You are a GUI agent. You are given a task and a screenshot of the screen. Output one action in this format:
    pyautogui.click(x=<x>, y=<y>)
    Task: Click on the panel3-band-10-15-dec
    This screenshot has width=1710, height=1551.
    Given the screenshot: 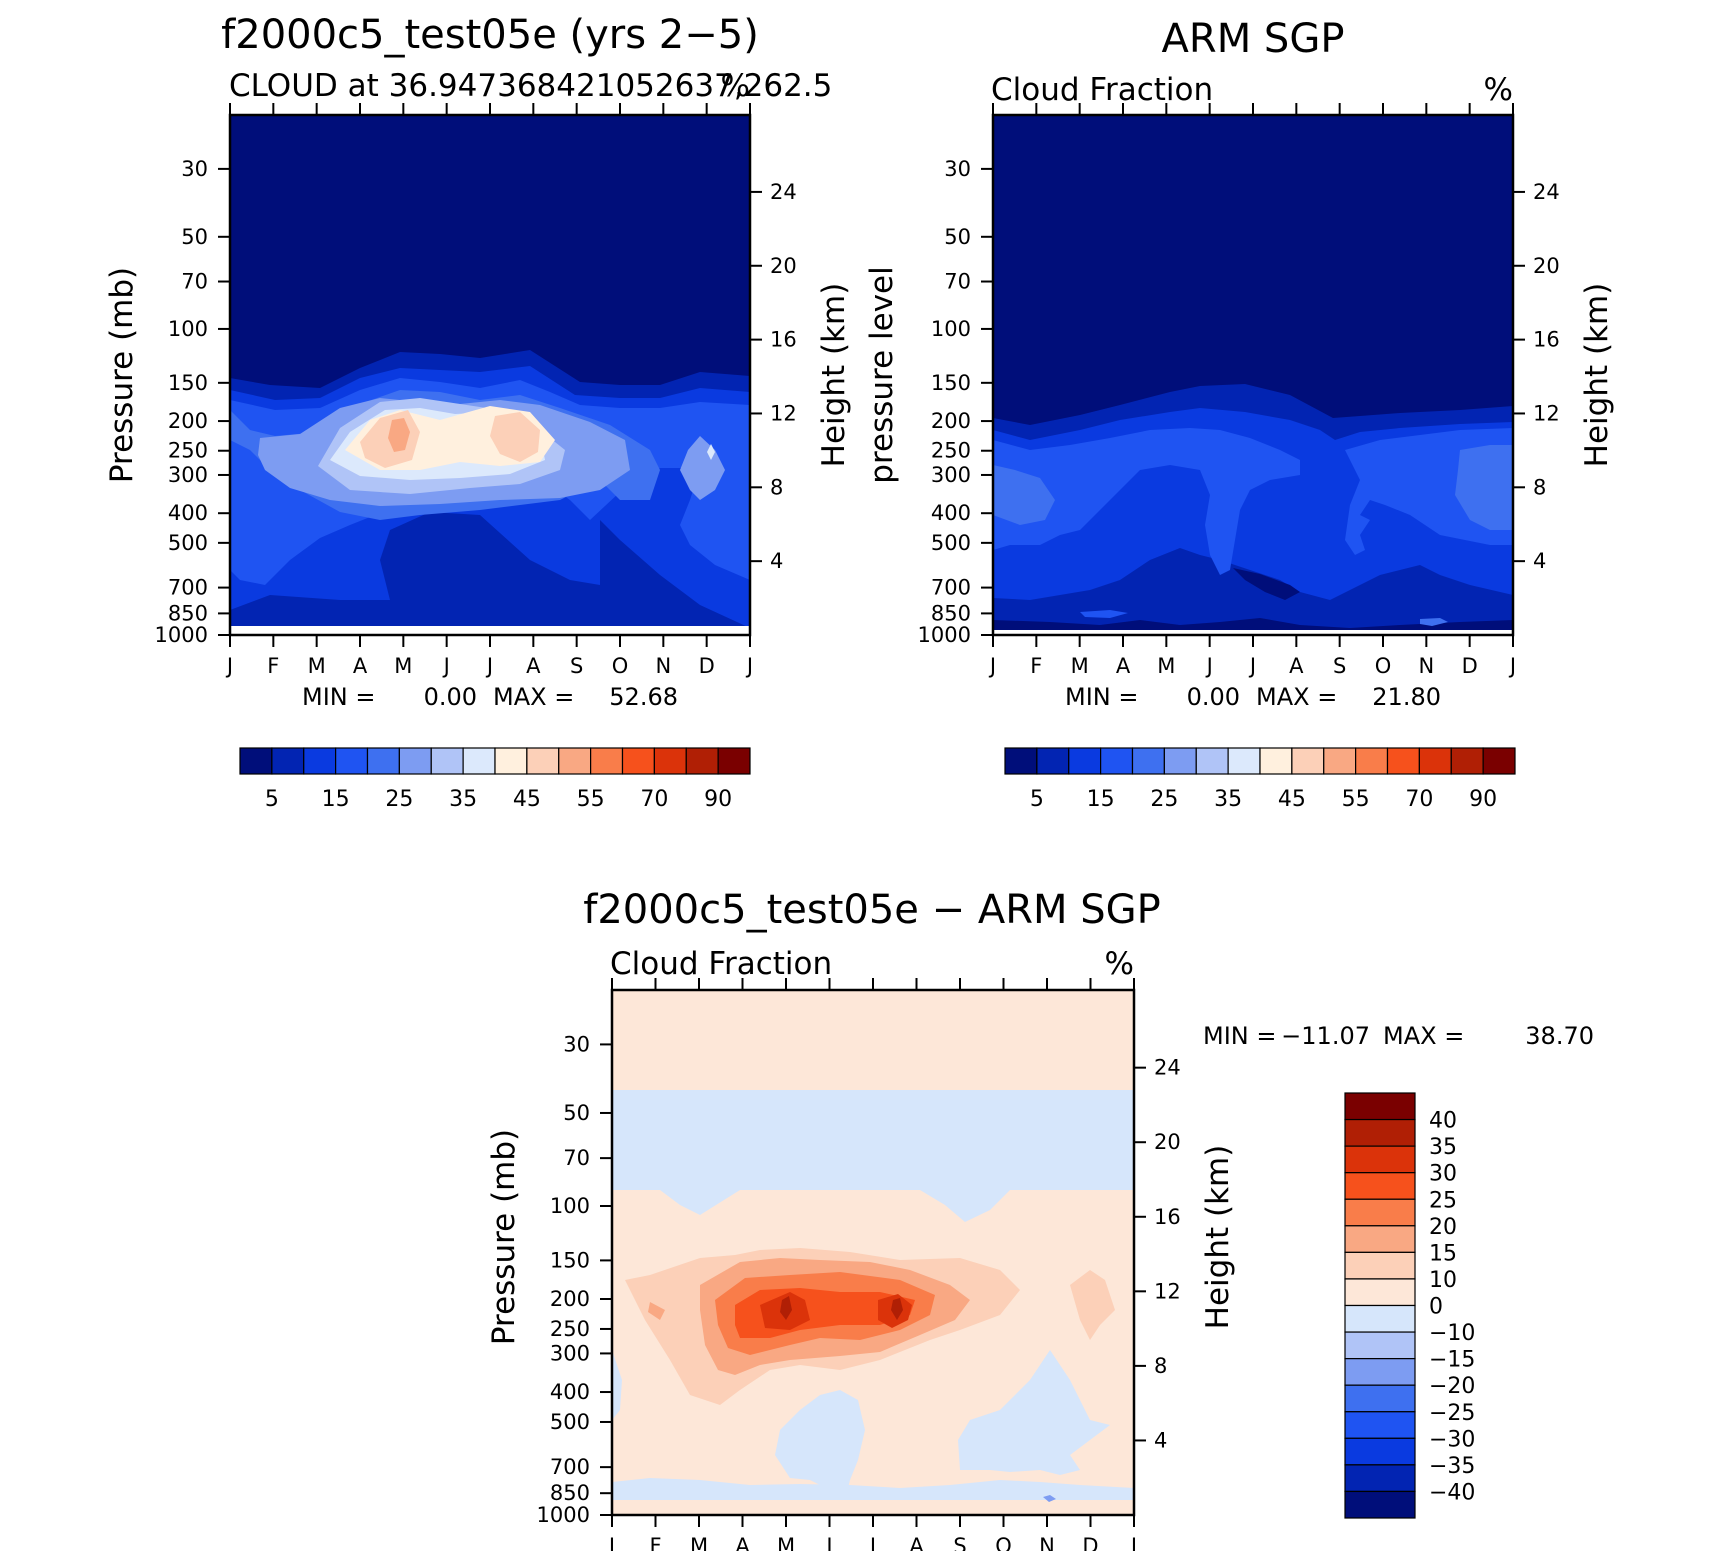 What is the action you would take?
    pyautogui.click(x=1092, y=1305)
    